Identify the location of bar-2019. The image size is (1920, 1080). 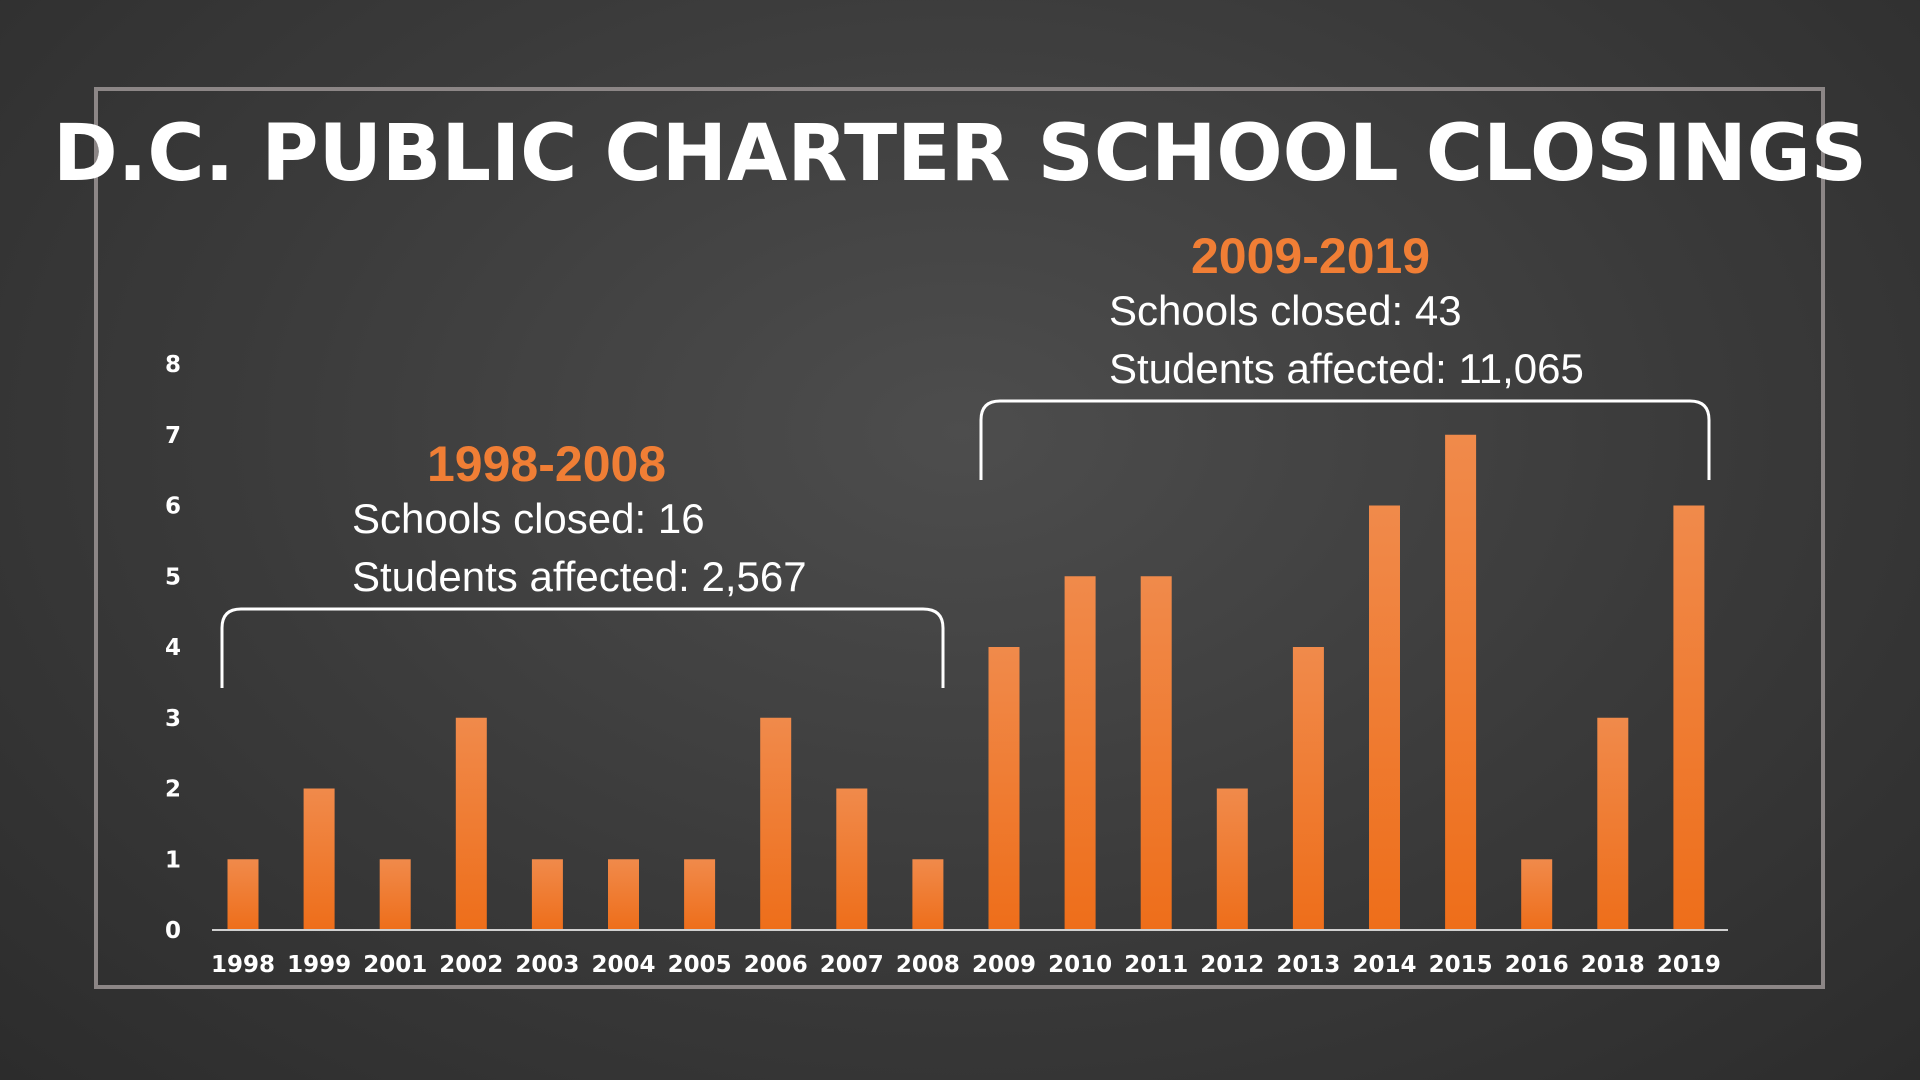
(1689, 717).